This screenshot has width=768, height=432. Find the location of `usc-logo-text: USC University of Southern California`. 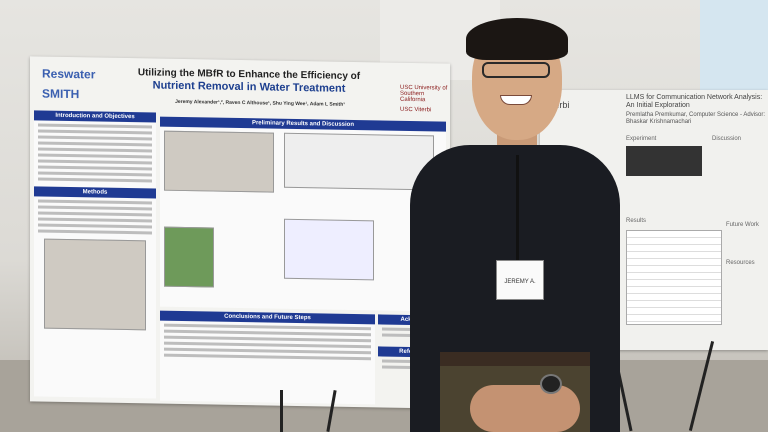

usc-logo-text: USC University of Southern California is located at coordinates (424, 94).